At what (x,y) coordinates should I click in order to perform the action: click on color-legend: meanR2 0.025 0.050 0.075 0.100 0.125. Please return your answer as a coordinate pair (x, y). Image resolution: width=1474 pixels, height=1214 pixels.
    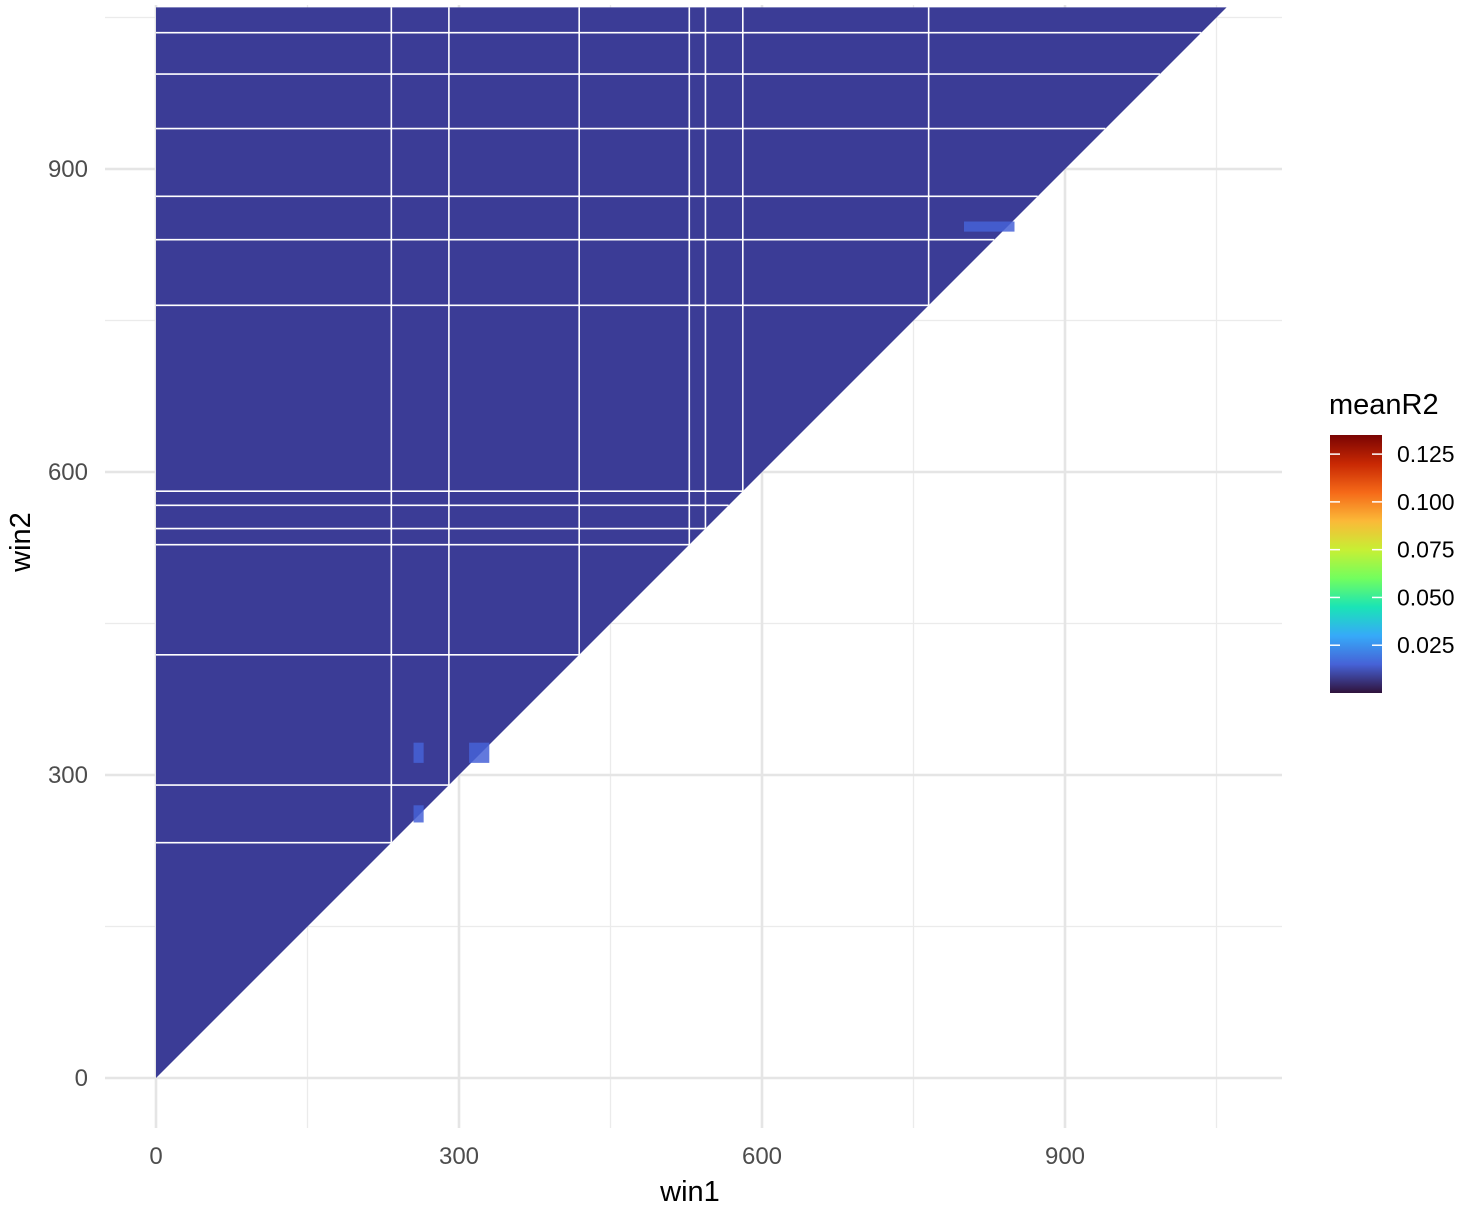
    Looking at the image, I should click on (1392, 541).